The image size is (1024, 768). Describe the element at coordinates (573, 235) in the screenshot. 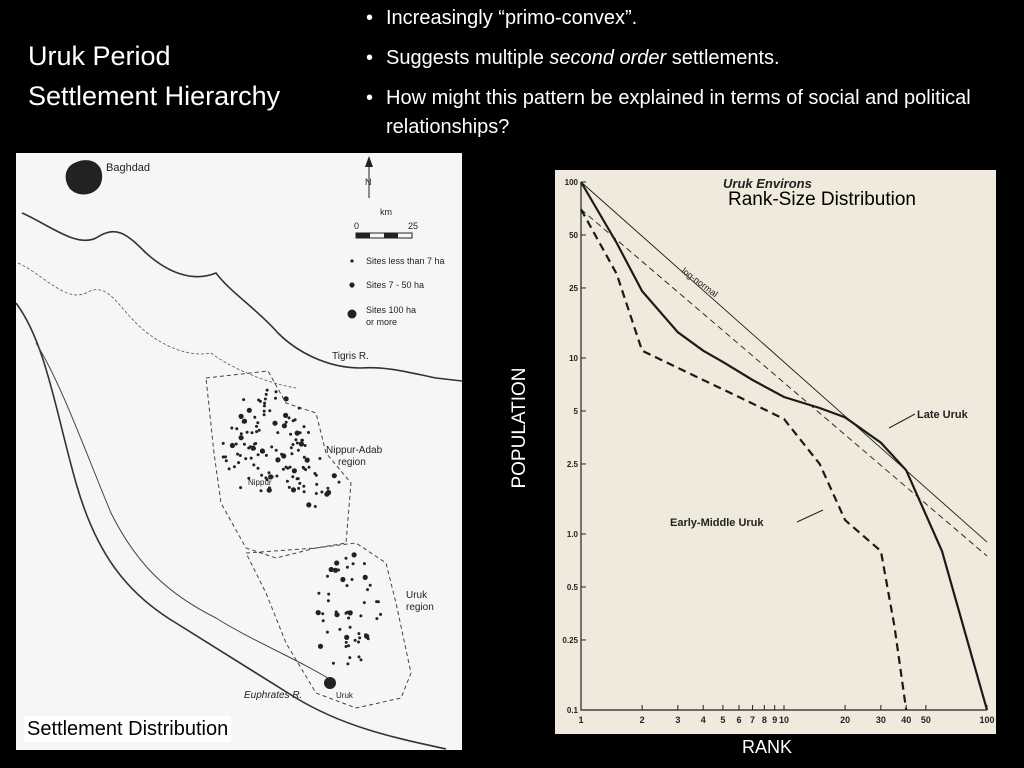

I see `y-tick-label: 50` at that location.